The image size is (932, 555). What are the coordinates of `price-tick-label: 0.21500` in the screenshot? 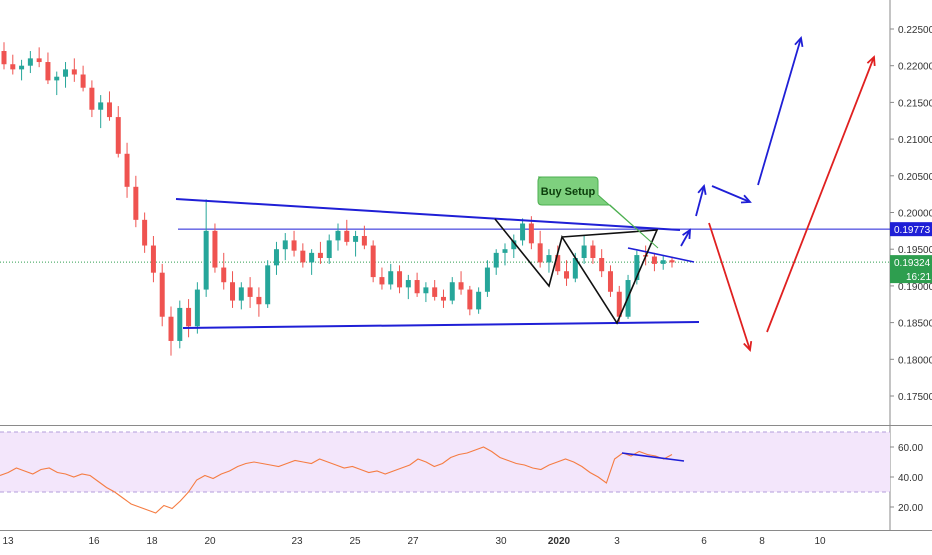 It's located at (915, 103).